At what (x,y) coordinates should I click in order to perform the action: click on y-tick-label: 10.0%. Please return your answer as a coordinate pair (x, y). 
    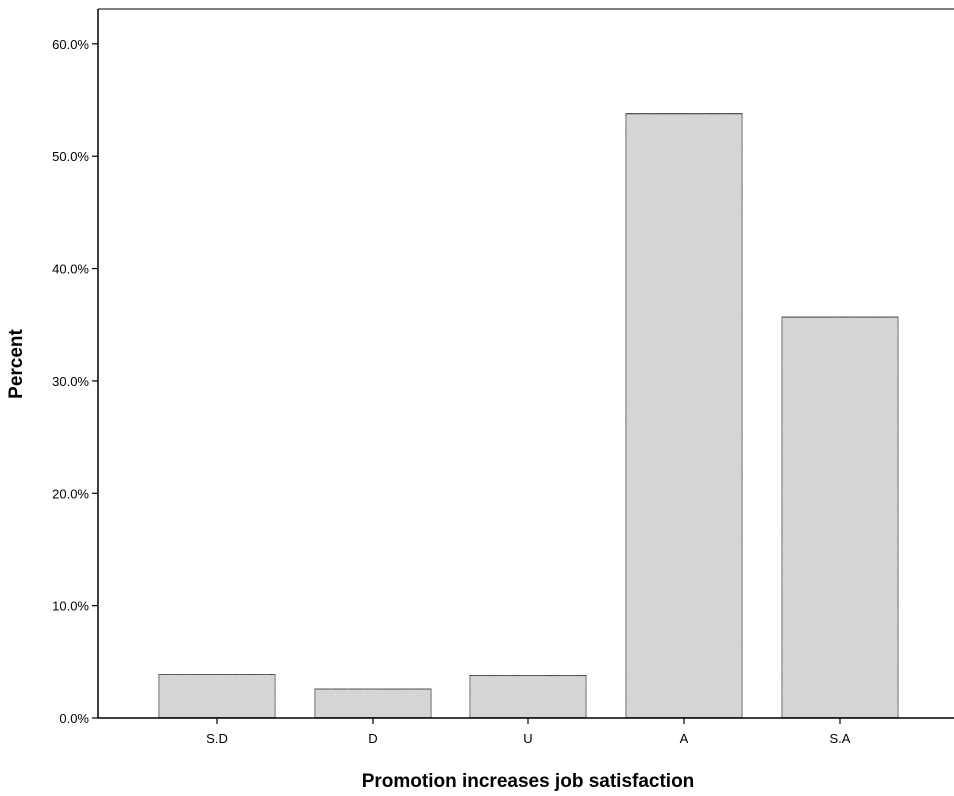
    Looking at the image, I should click on (70, 606).